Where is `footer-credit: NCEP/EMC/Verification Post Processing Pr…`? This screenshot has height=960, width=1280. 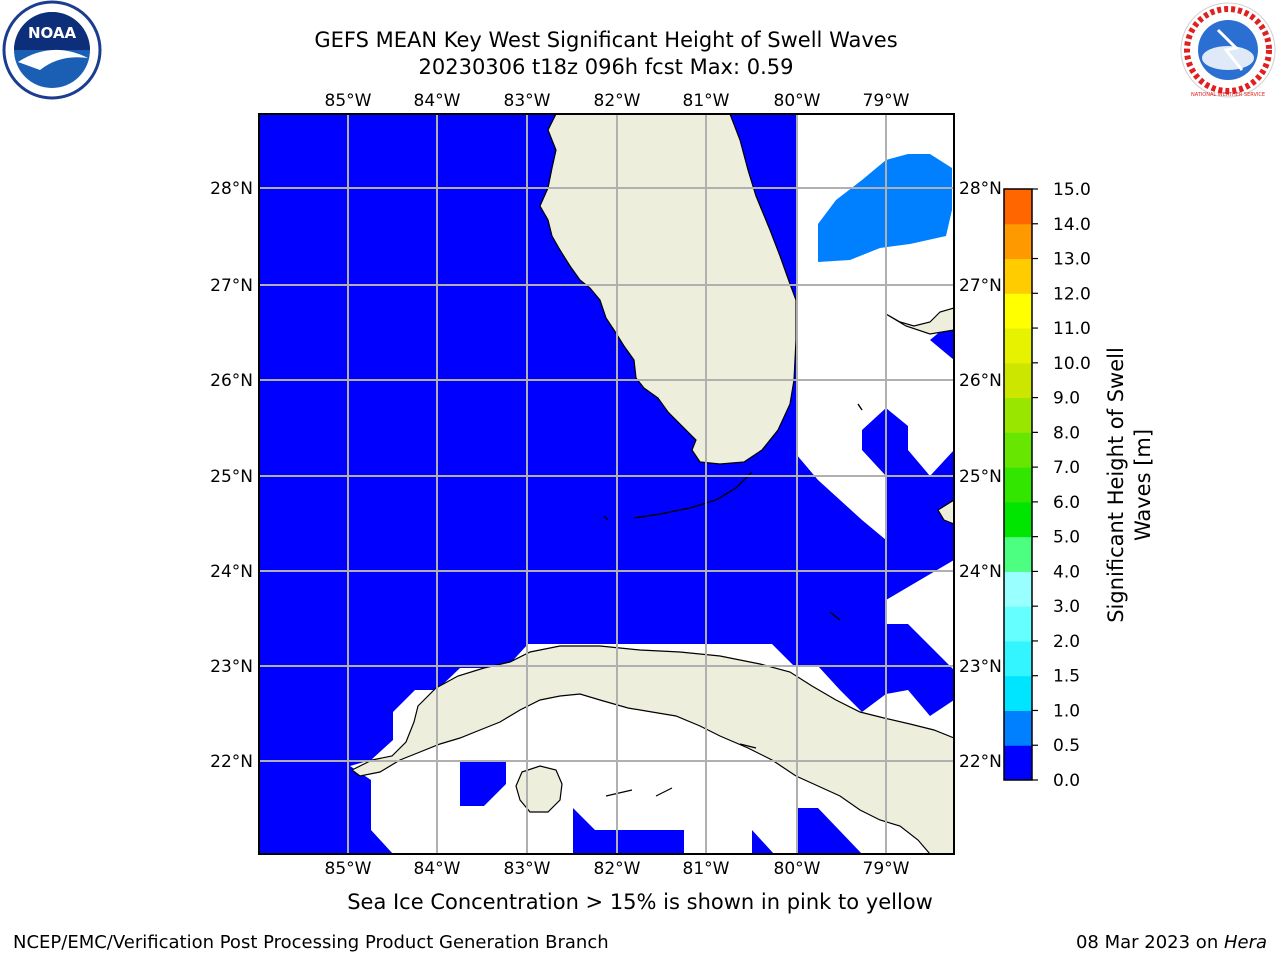 footer-credit: NCEP/EMC/Verification Post Processing Pr… is located at coordinates (311, 942).